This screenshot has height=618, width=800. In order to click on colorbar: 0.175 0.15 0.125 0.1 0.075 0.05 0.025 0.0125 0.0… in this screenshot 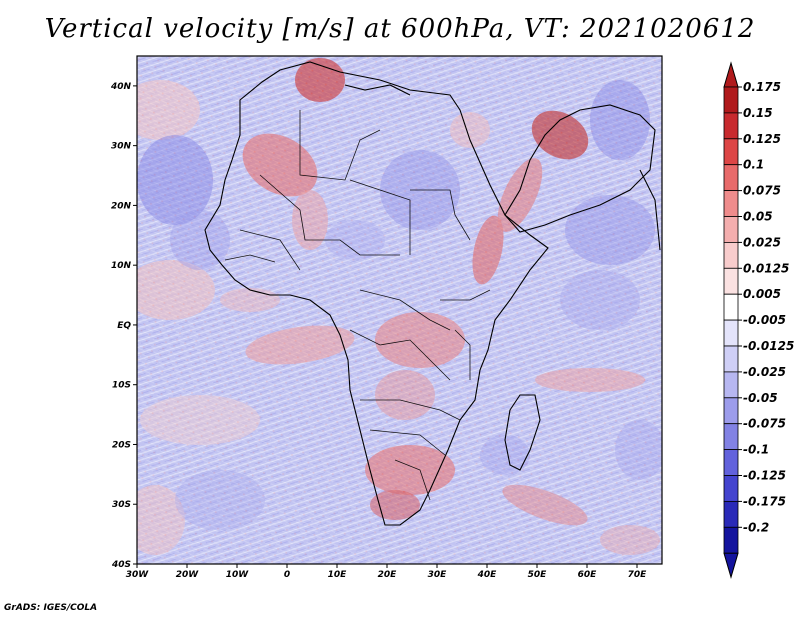, I will do `click(758, 320)`.